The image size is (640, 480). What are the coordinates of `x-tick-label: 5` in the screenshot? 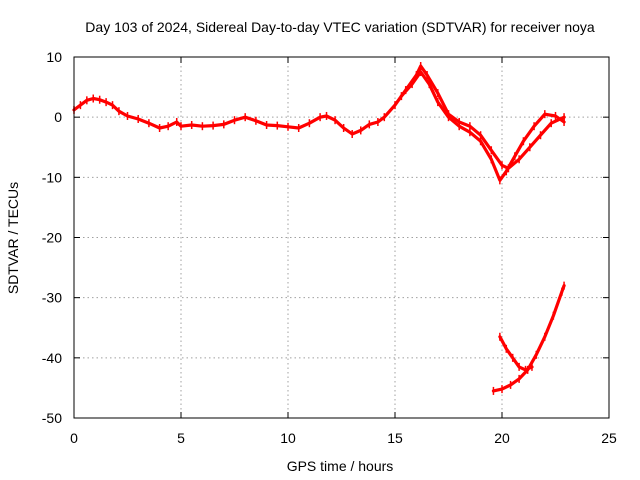 It's located at (181, 438).